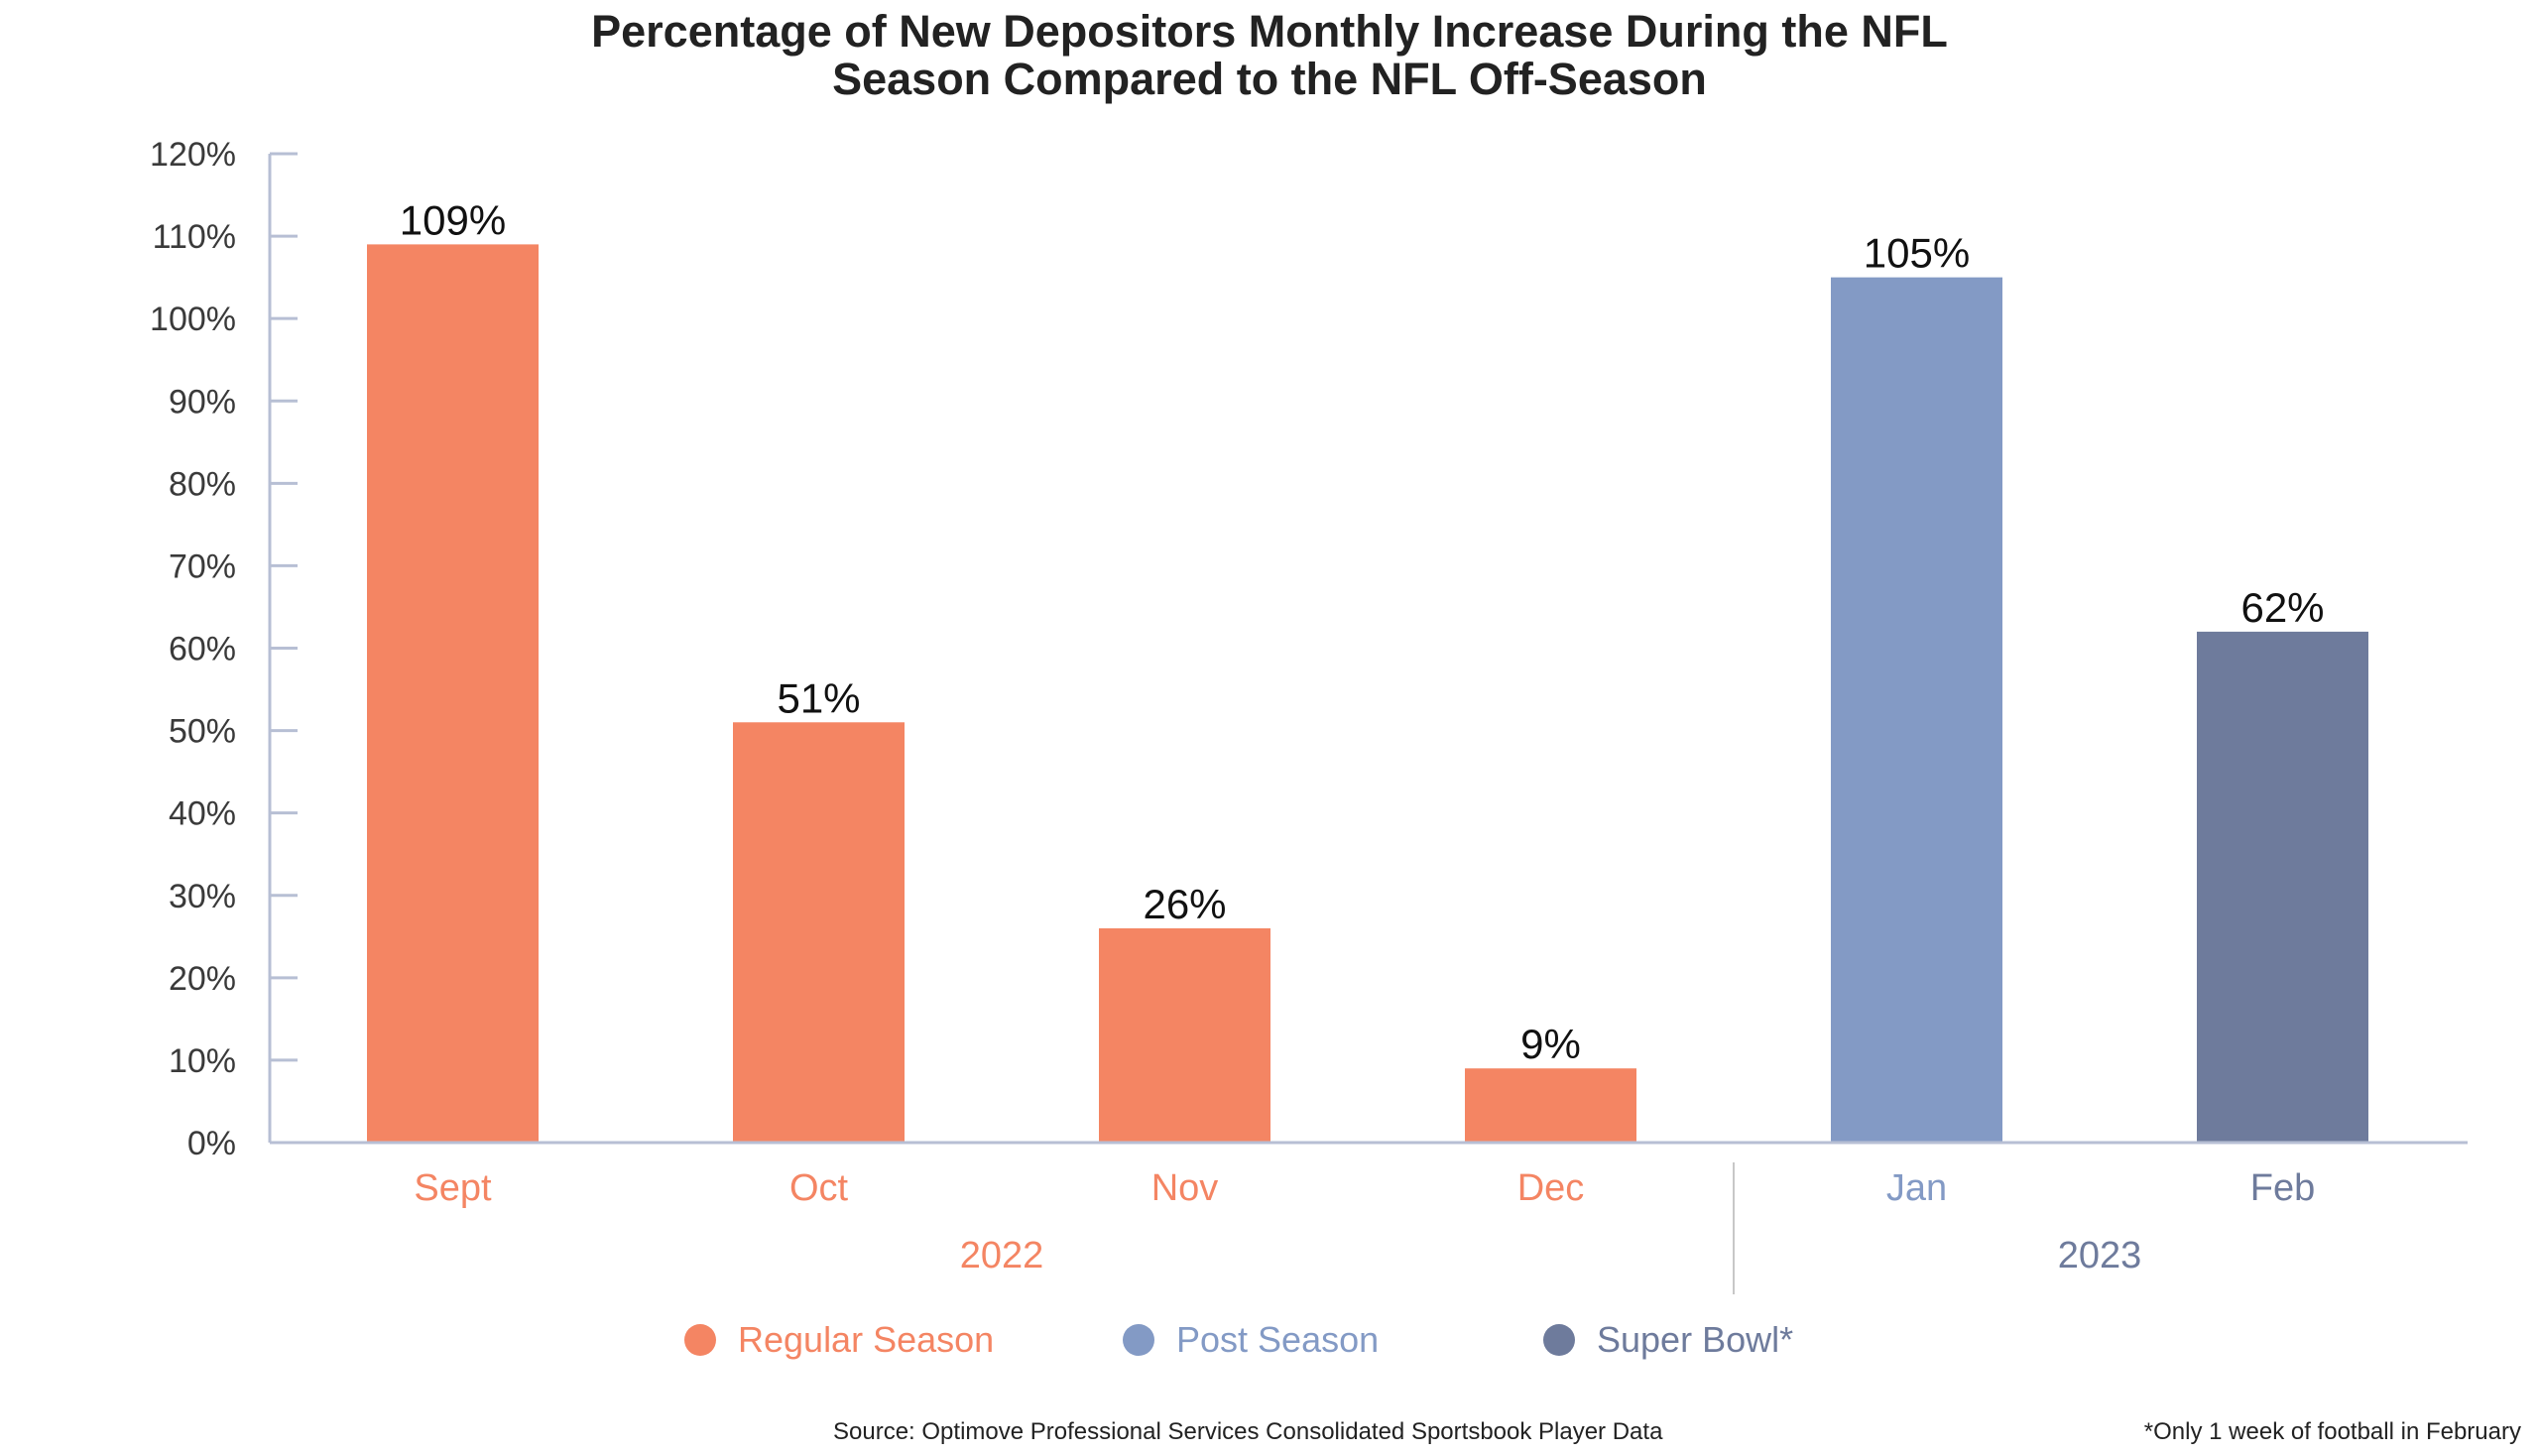 The width and height of the screenshot is (2539, 1456). I want to click on bar-nov, so click(1185, 1035).